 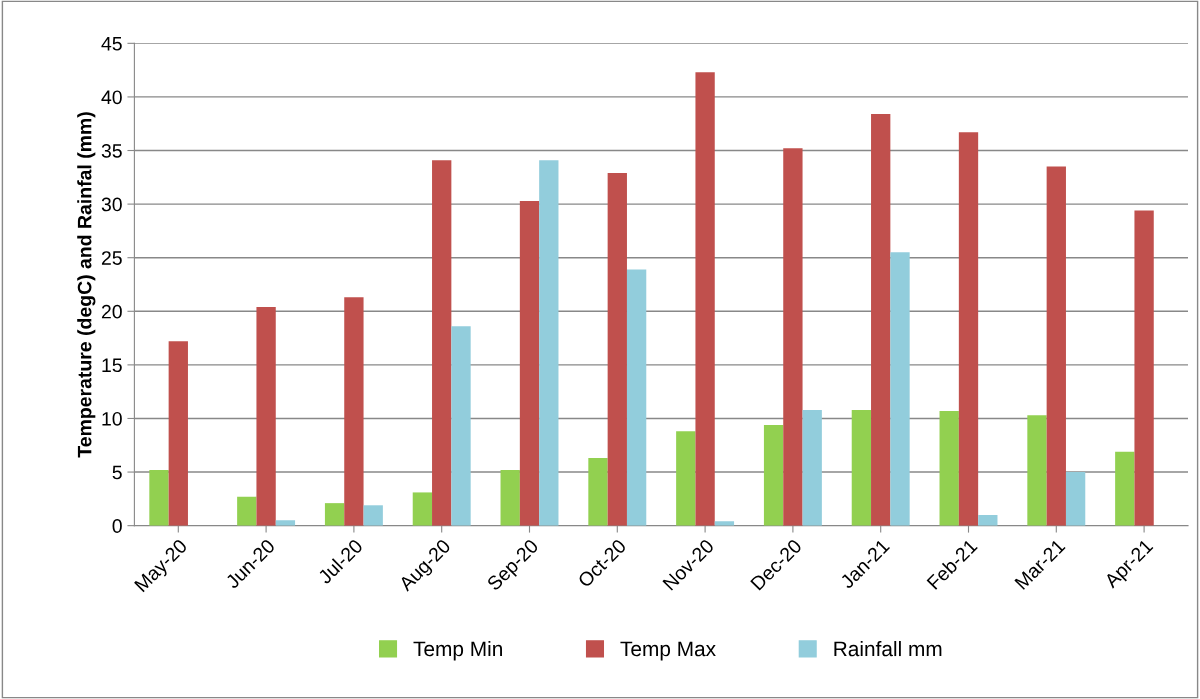 What do you see at coordinates (111, 44) in the screenshot?
I see `y-tick-label: 45` at bounding box center [111, 44].